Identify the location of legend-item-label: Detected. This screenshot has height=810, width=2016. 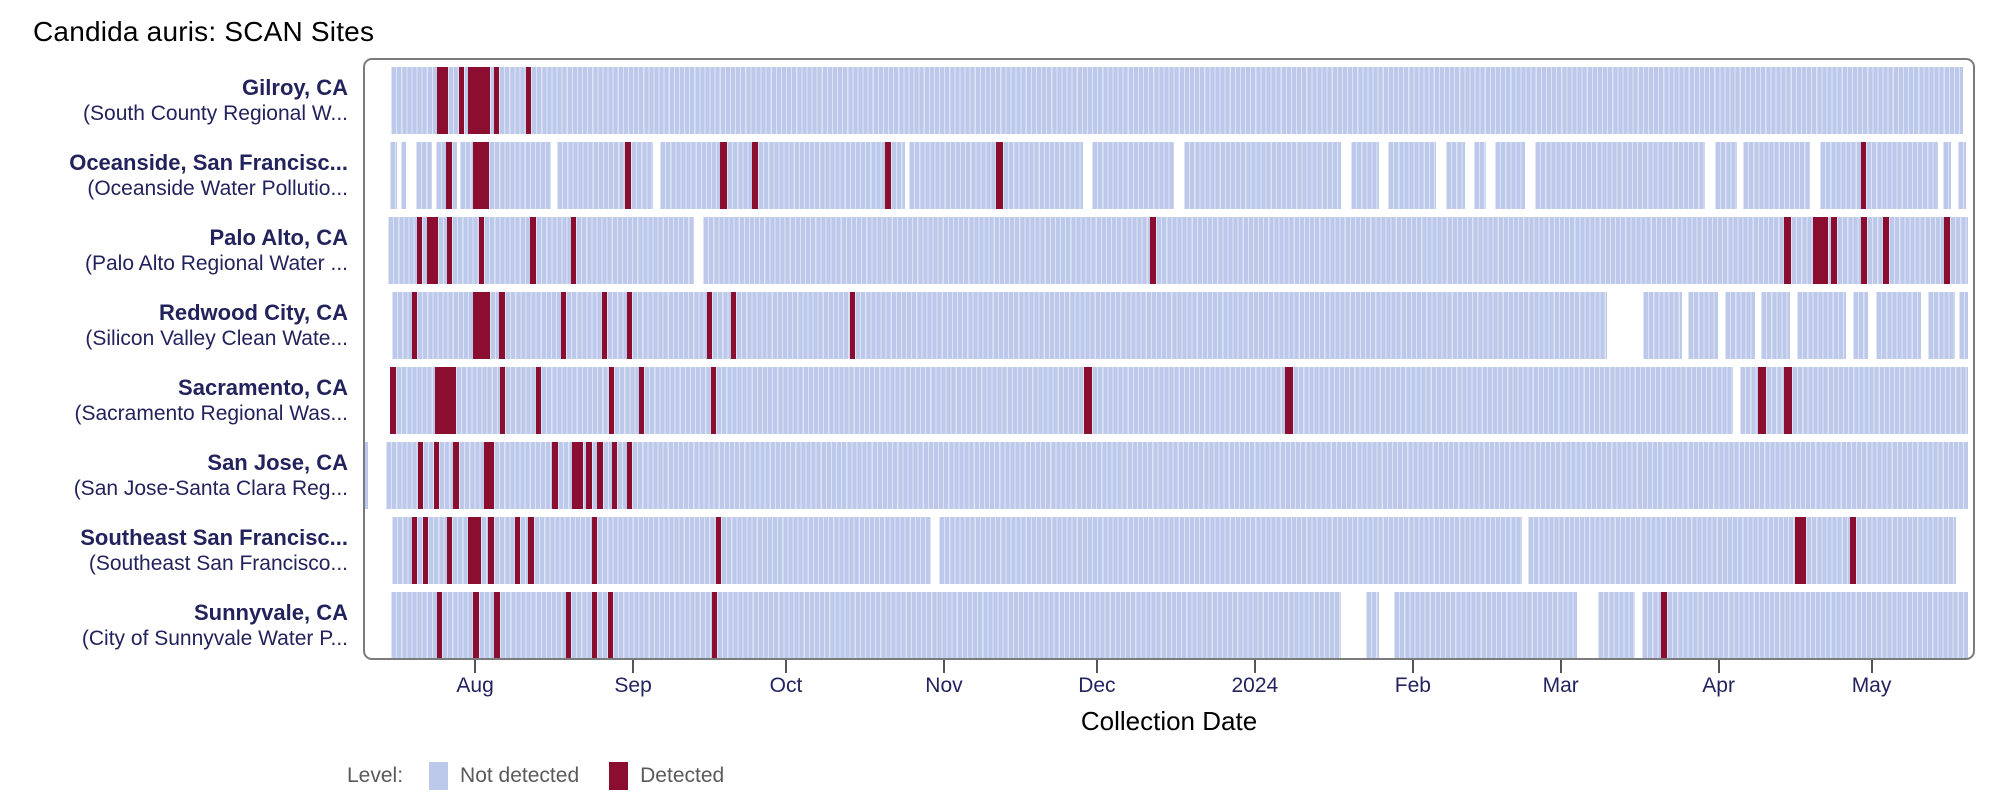
(682, 775).